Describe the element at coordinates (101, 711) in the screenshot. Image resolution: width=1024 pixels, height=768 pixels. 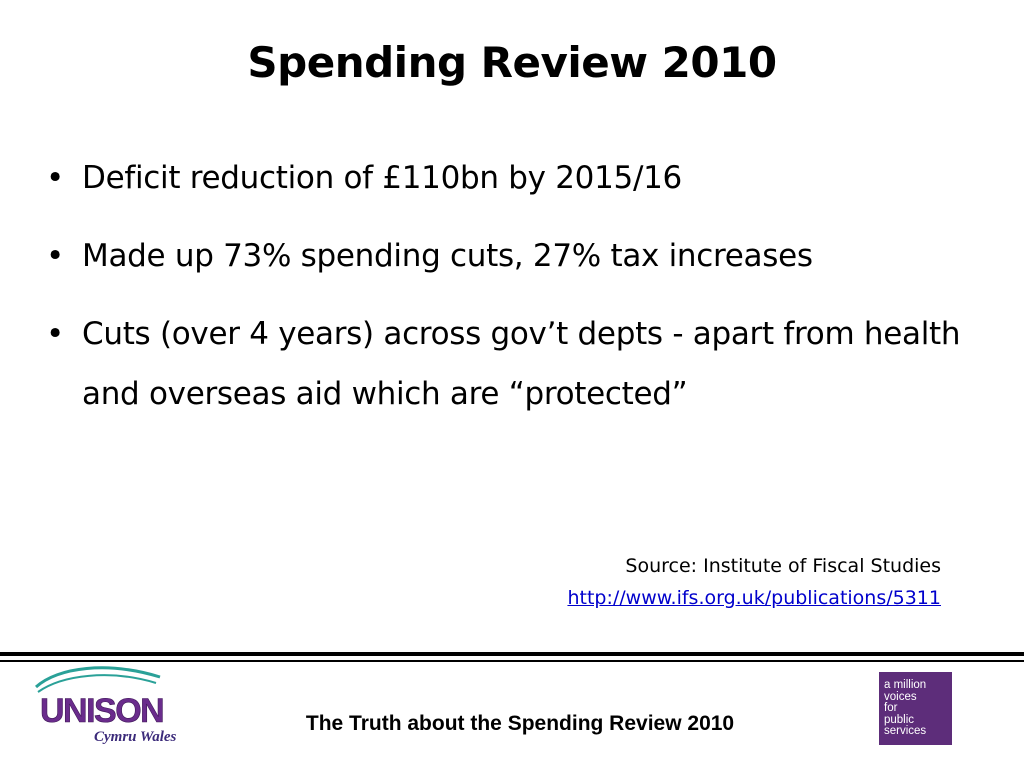
I see `svg-text: UNISON` at that location.